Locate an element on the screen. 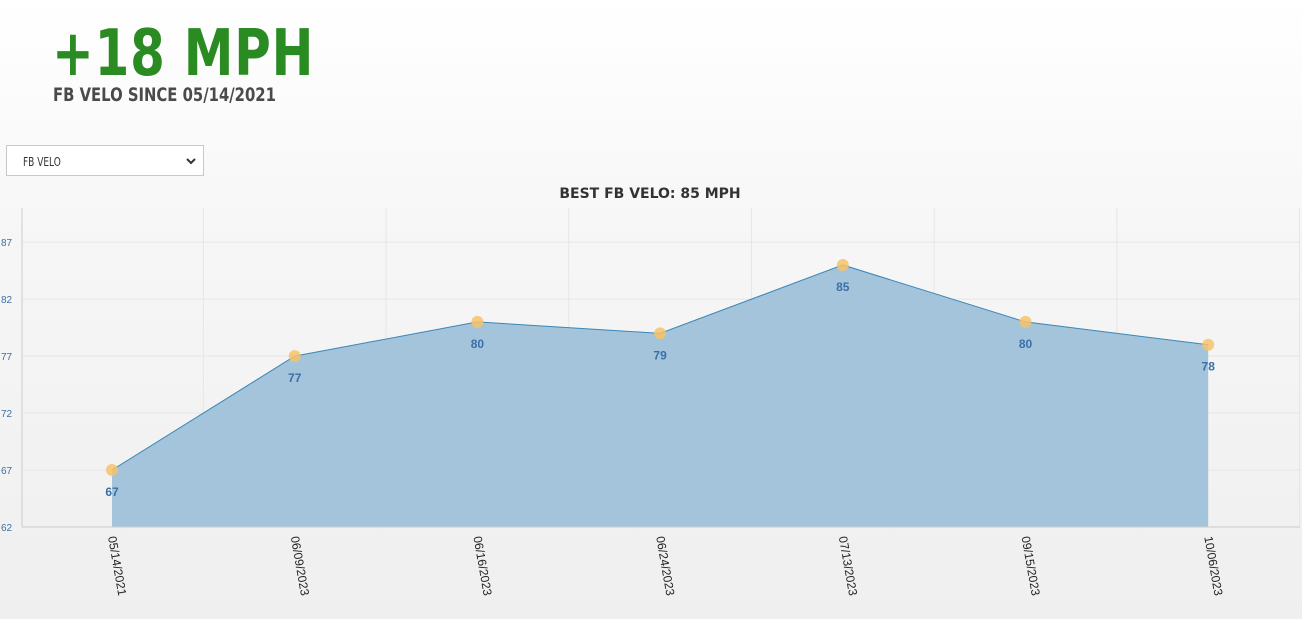 Image resolution: width=1302 pixels, height=619 pixels. stat-subtitle: FB VELO SINCE 05/14/2021 is located at coordinates (164, 95).